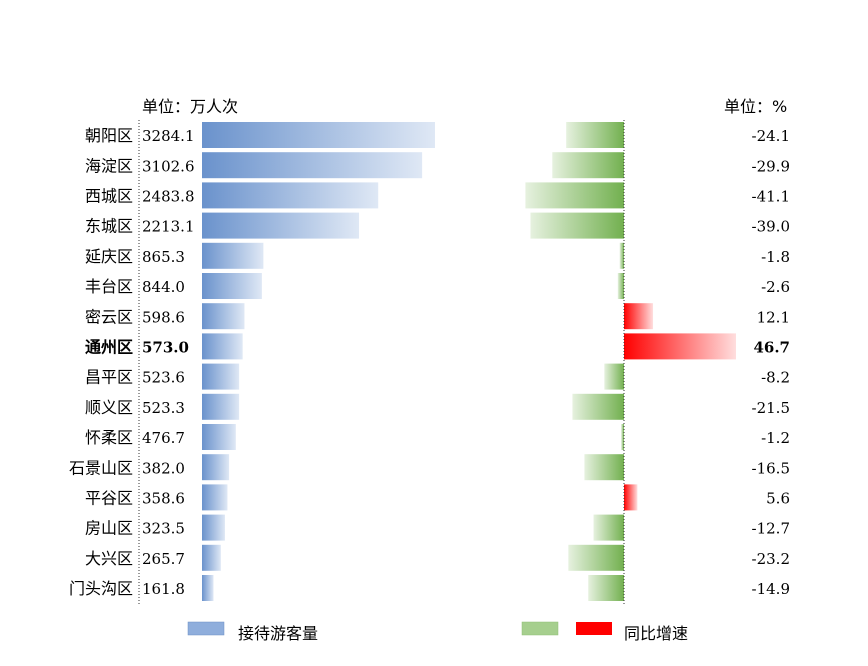  What do you see at coordinates (775, 287) in the screenshot?
I see `growth-value-label: -2.6` at bounding box center [775, 287].